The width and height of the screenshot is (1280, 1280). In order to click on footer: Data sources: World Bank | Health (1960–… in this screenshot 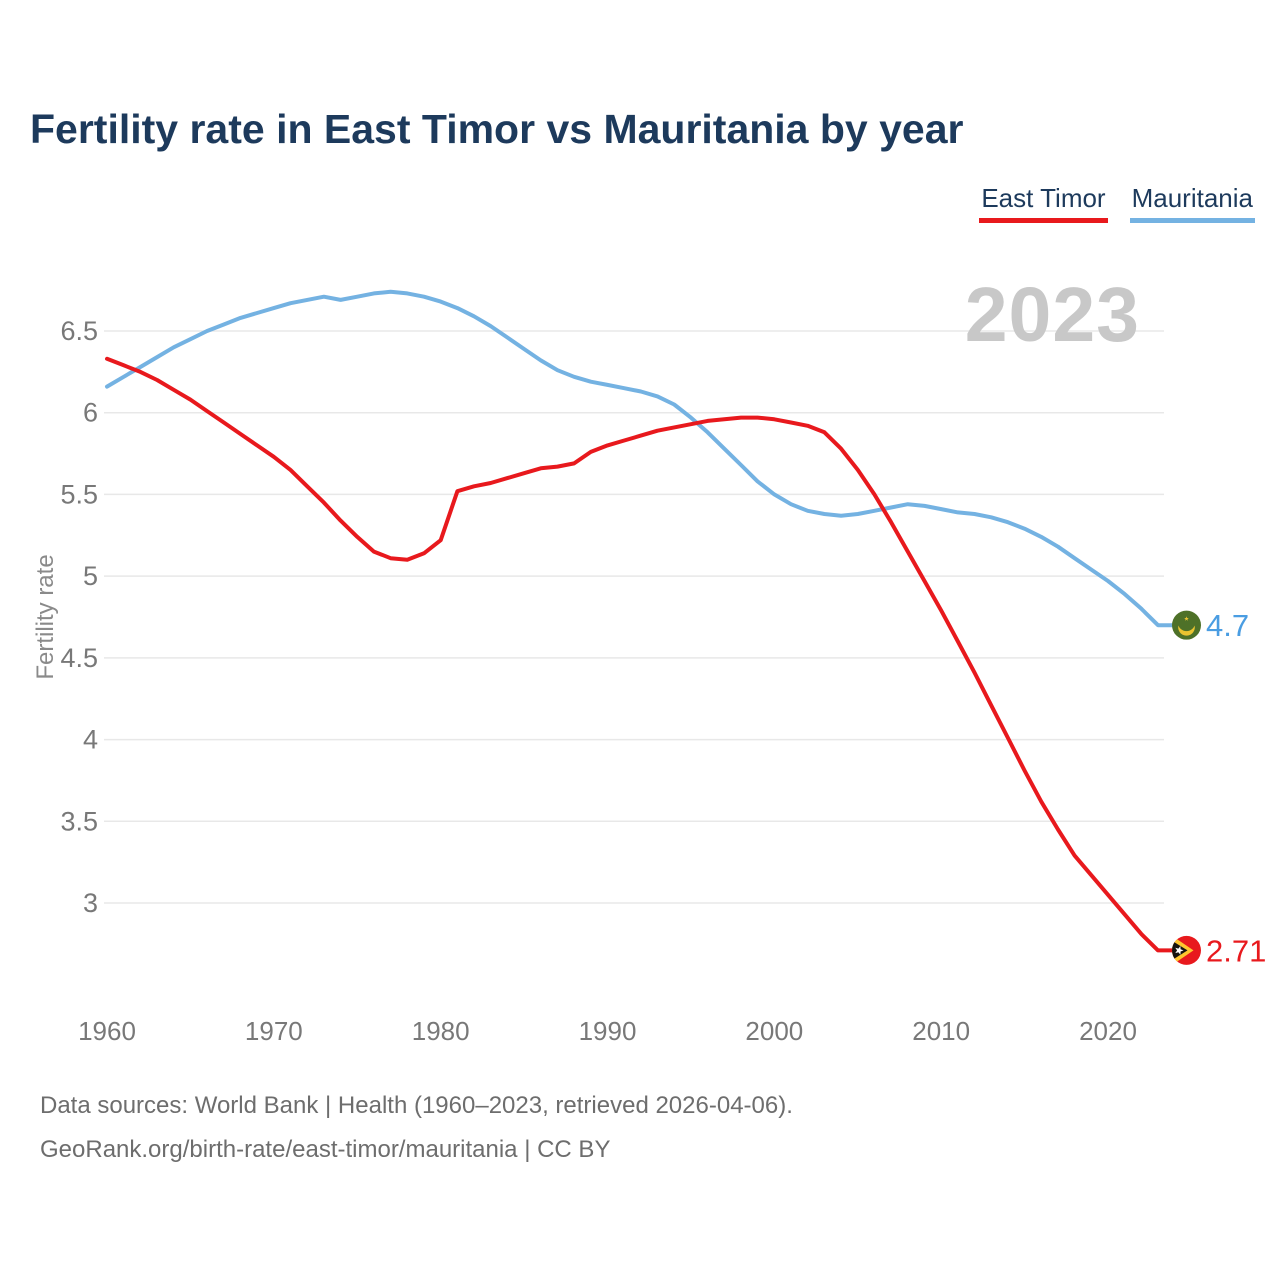, I will do `click(416, 1128)`.